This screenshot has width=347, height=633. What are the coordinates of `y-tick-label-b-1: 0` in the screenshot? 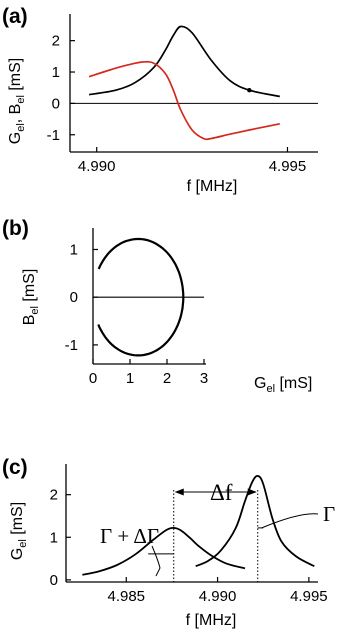 It's located at (74, 297).